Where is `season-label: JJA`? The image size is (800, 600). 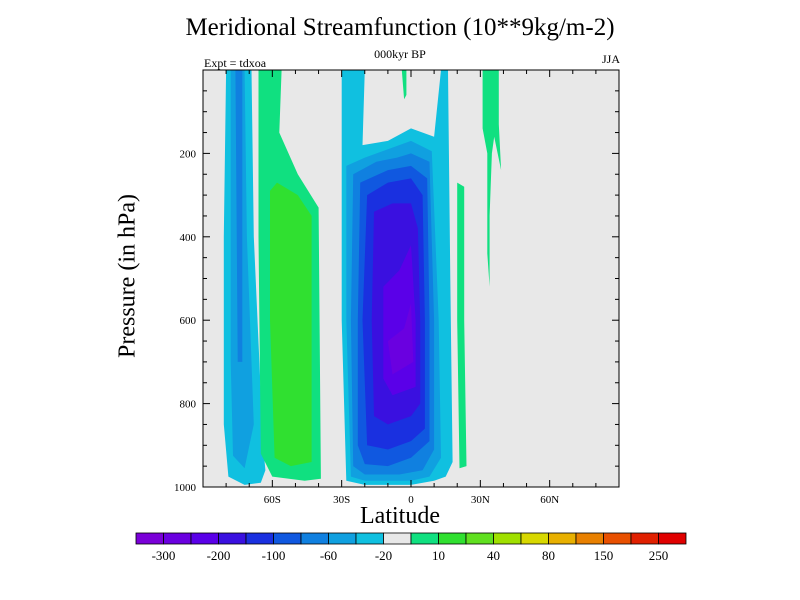 season-label: JJA is located at coordinates (610, 59).